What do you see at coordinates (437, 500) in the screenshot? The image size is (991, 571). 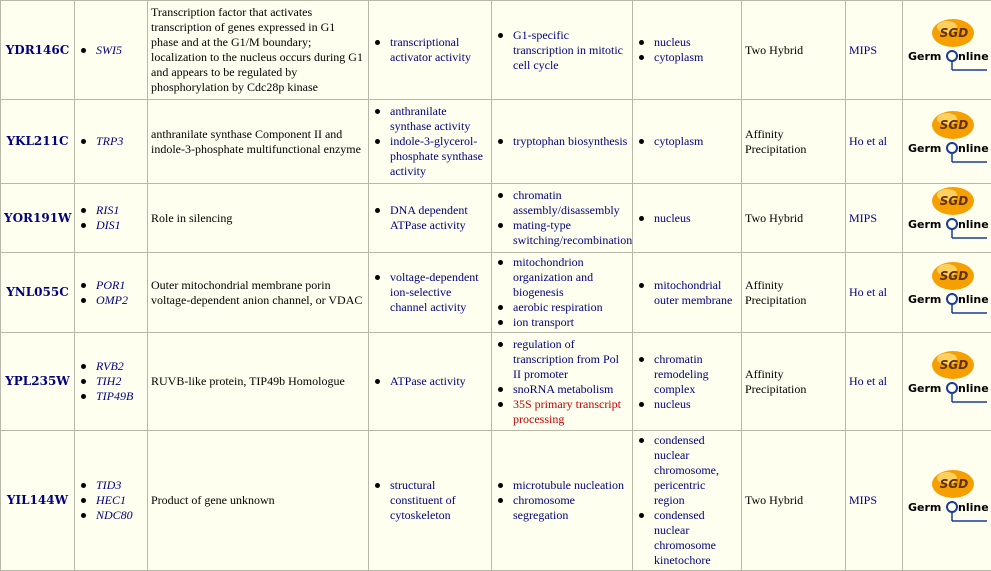 I see `go-function: structural constituent of cytoskeleton` at bounding box center [437, 500].